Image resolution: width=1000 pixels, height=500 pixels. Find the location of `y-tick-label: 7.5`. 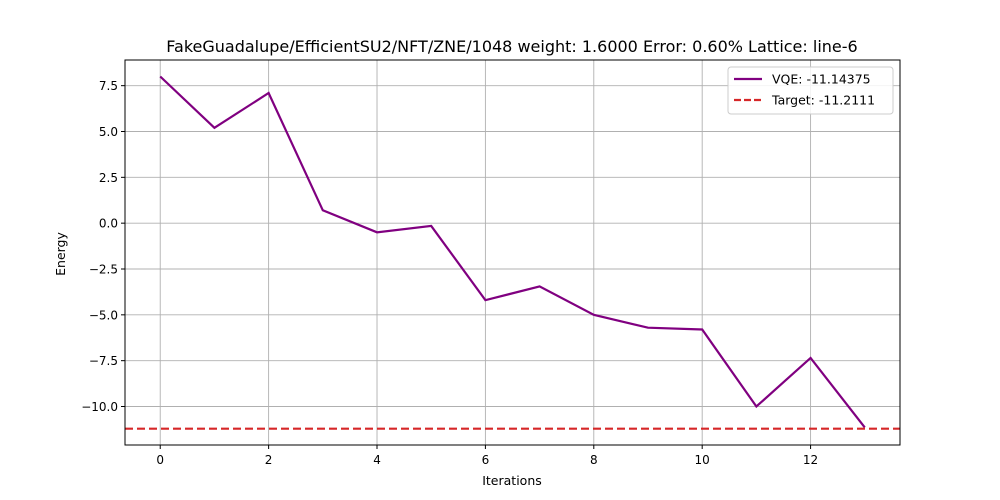

y-tick-label: 7.5 is located at coordinates (108, 86).